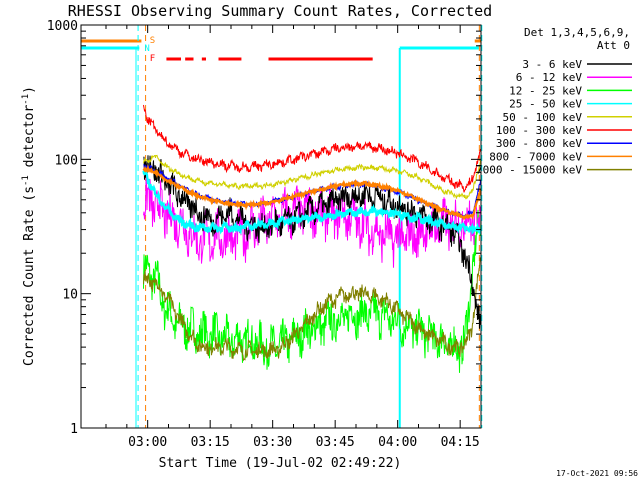  I want to click on y-axis-label-mid: detector, so click(29, 140).